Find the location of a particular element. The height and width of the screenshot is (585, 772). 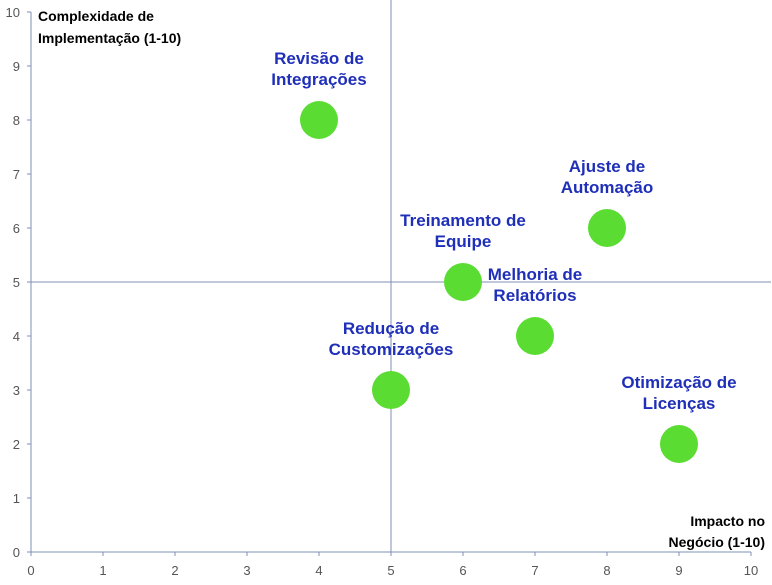

y-tick-label: 7 is located at coordinates (16, 174).